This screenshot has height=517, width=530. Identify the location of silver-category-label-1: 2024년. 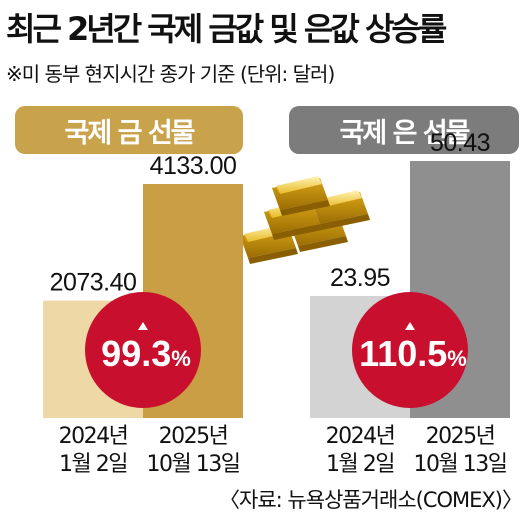
(360, 436).